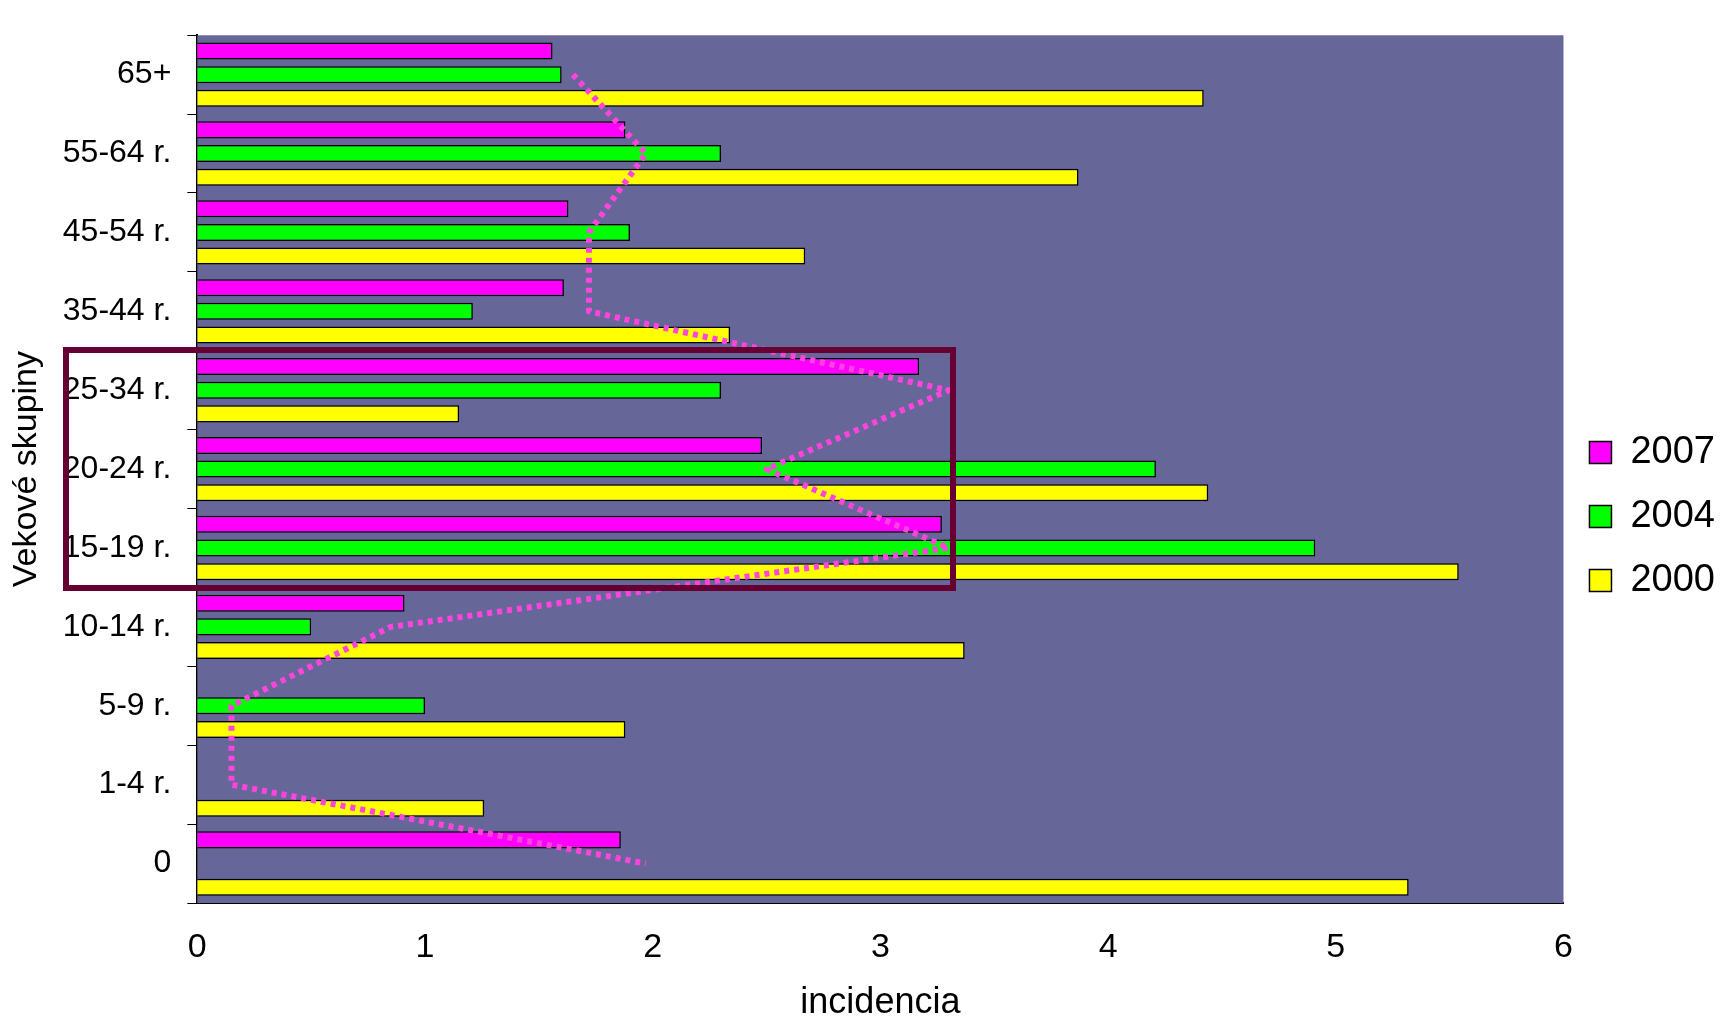 Image resolution: width=1729 pixels, height=1029 pixels. Describe the element at coordinates (117, 624) in the screenshot. I see `y-tick-label: 10-14 r.` at that location.